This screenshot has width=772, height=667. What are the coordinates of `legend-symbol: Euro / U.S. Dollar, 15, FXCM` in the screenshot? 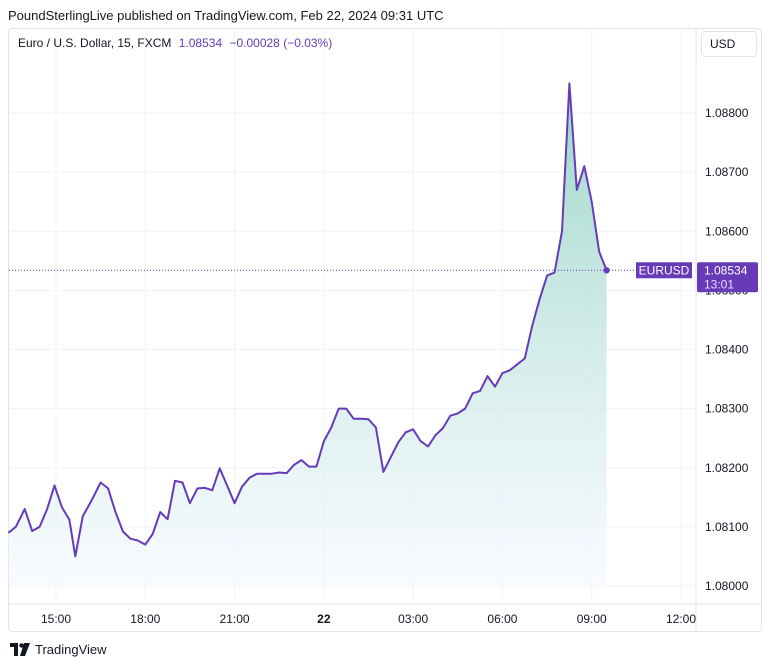 It's located at (95, 43).